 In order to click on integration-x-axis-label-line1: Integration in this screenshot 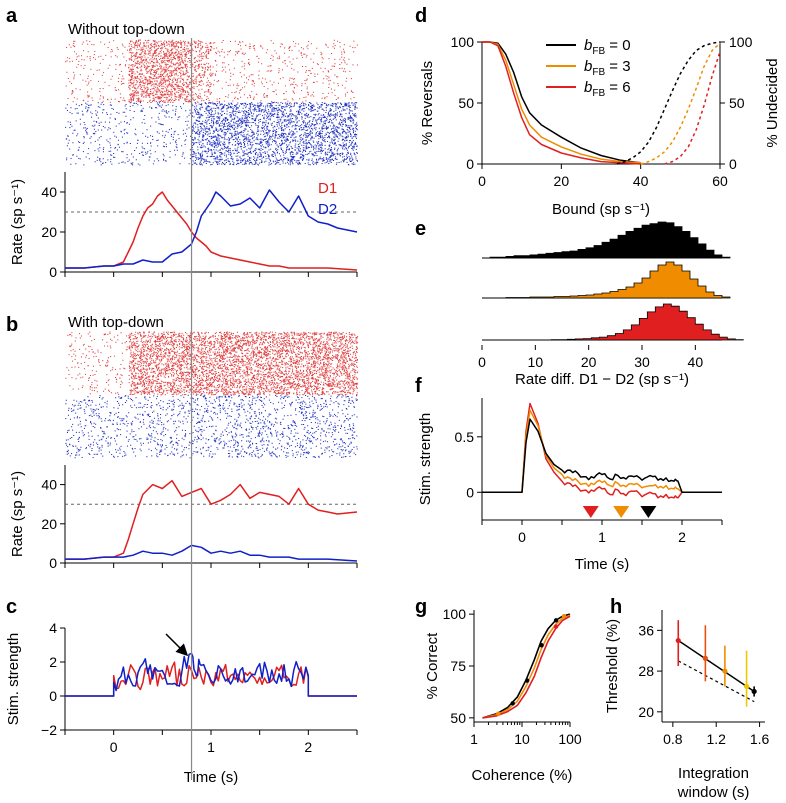, I will do `click(713, 773)`.